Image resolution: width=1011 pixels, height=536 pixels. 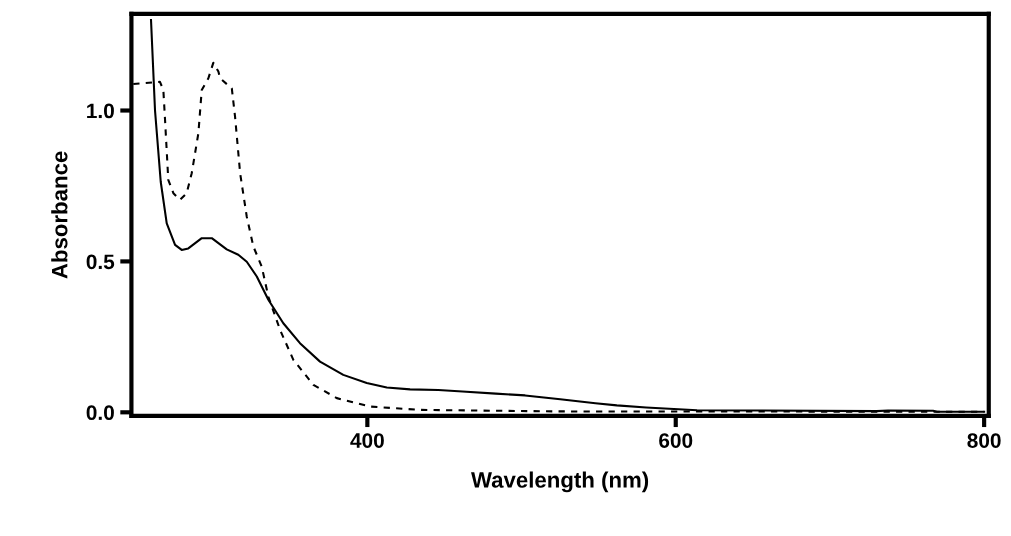 What do you see at coordinates (676, 440) in the screenshot?
I see `x-tick-label: 600` at bounding box center [676, 440].